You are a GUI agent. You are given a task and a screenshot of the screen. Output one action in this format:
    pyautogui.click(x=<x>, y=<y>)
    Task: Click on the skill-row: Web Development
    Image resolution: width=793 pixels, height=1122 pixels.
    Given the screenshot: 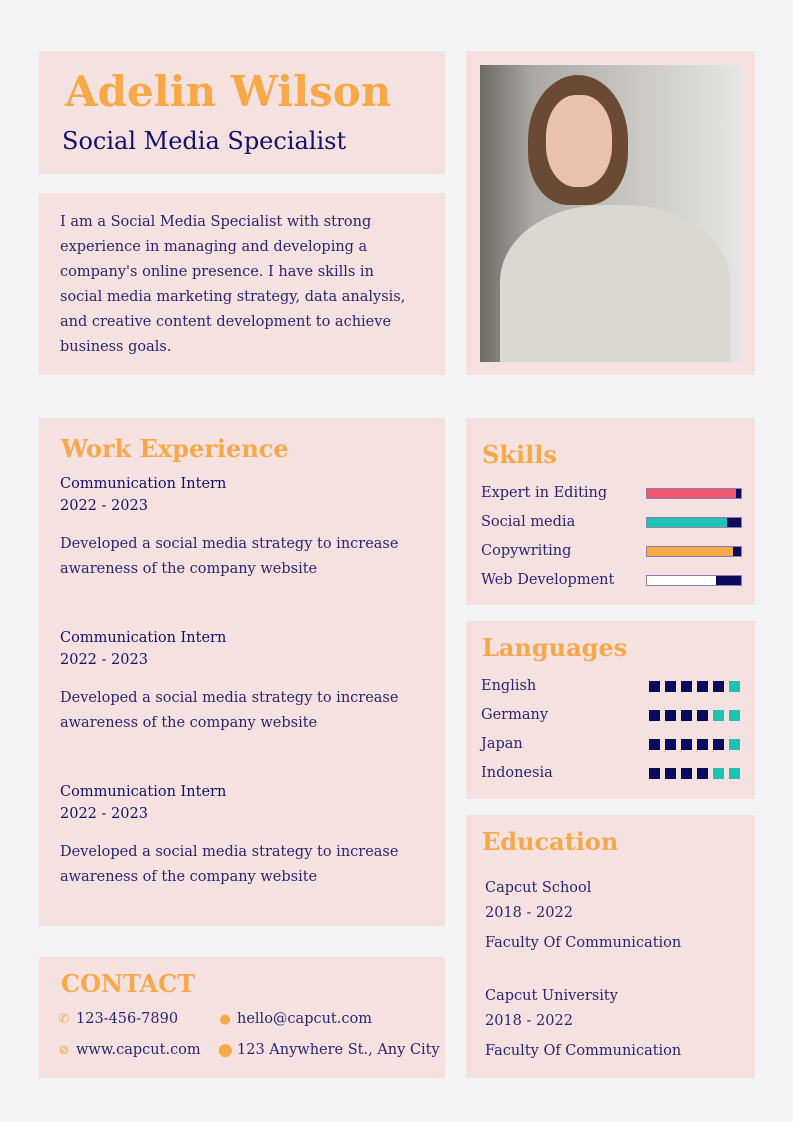 What is the action you would take?
    pyautogui.click(x=611, y=580)
    